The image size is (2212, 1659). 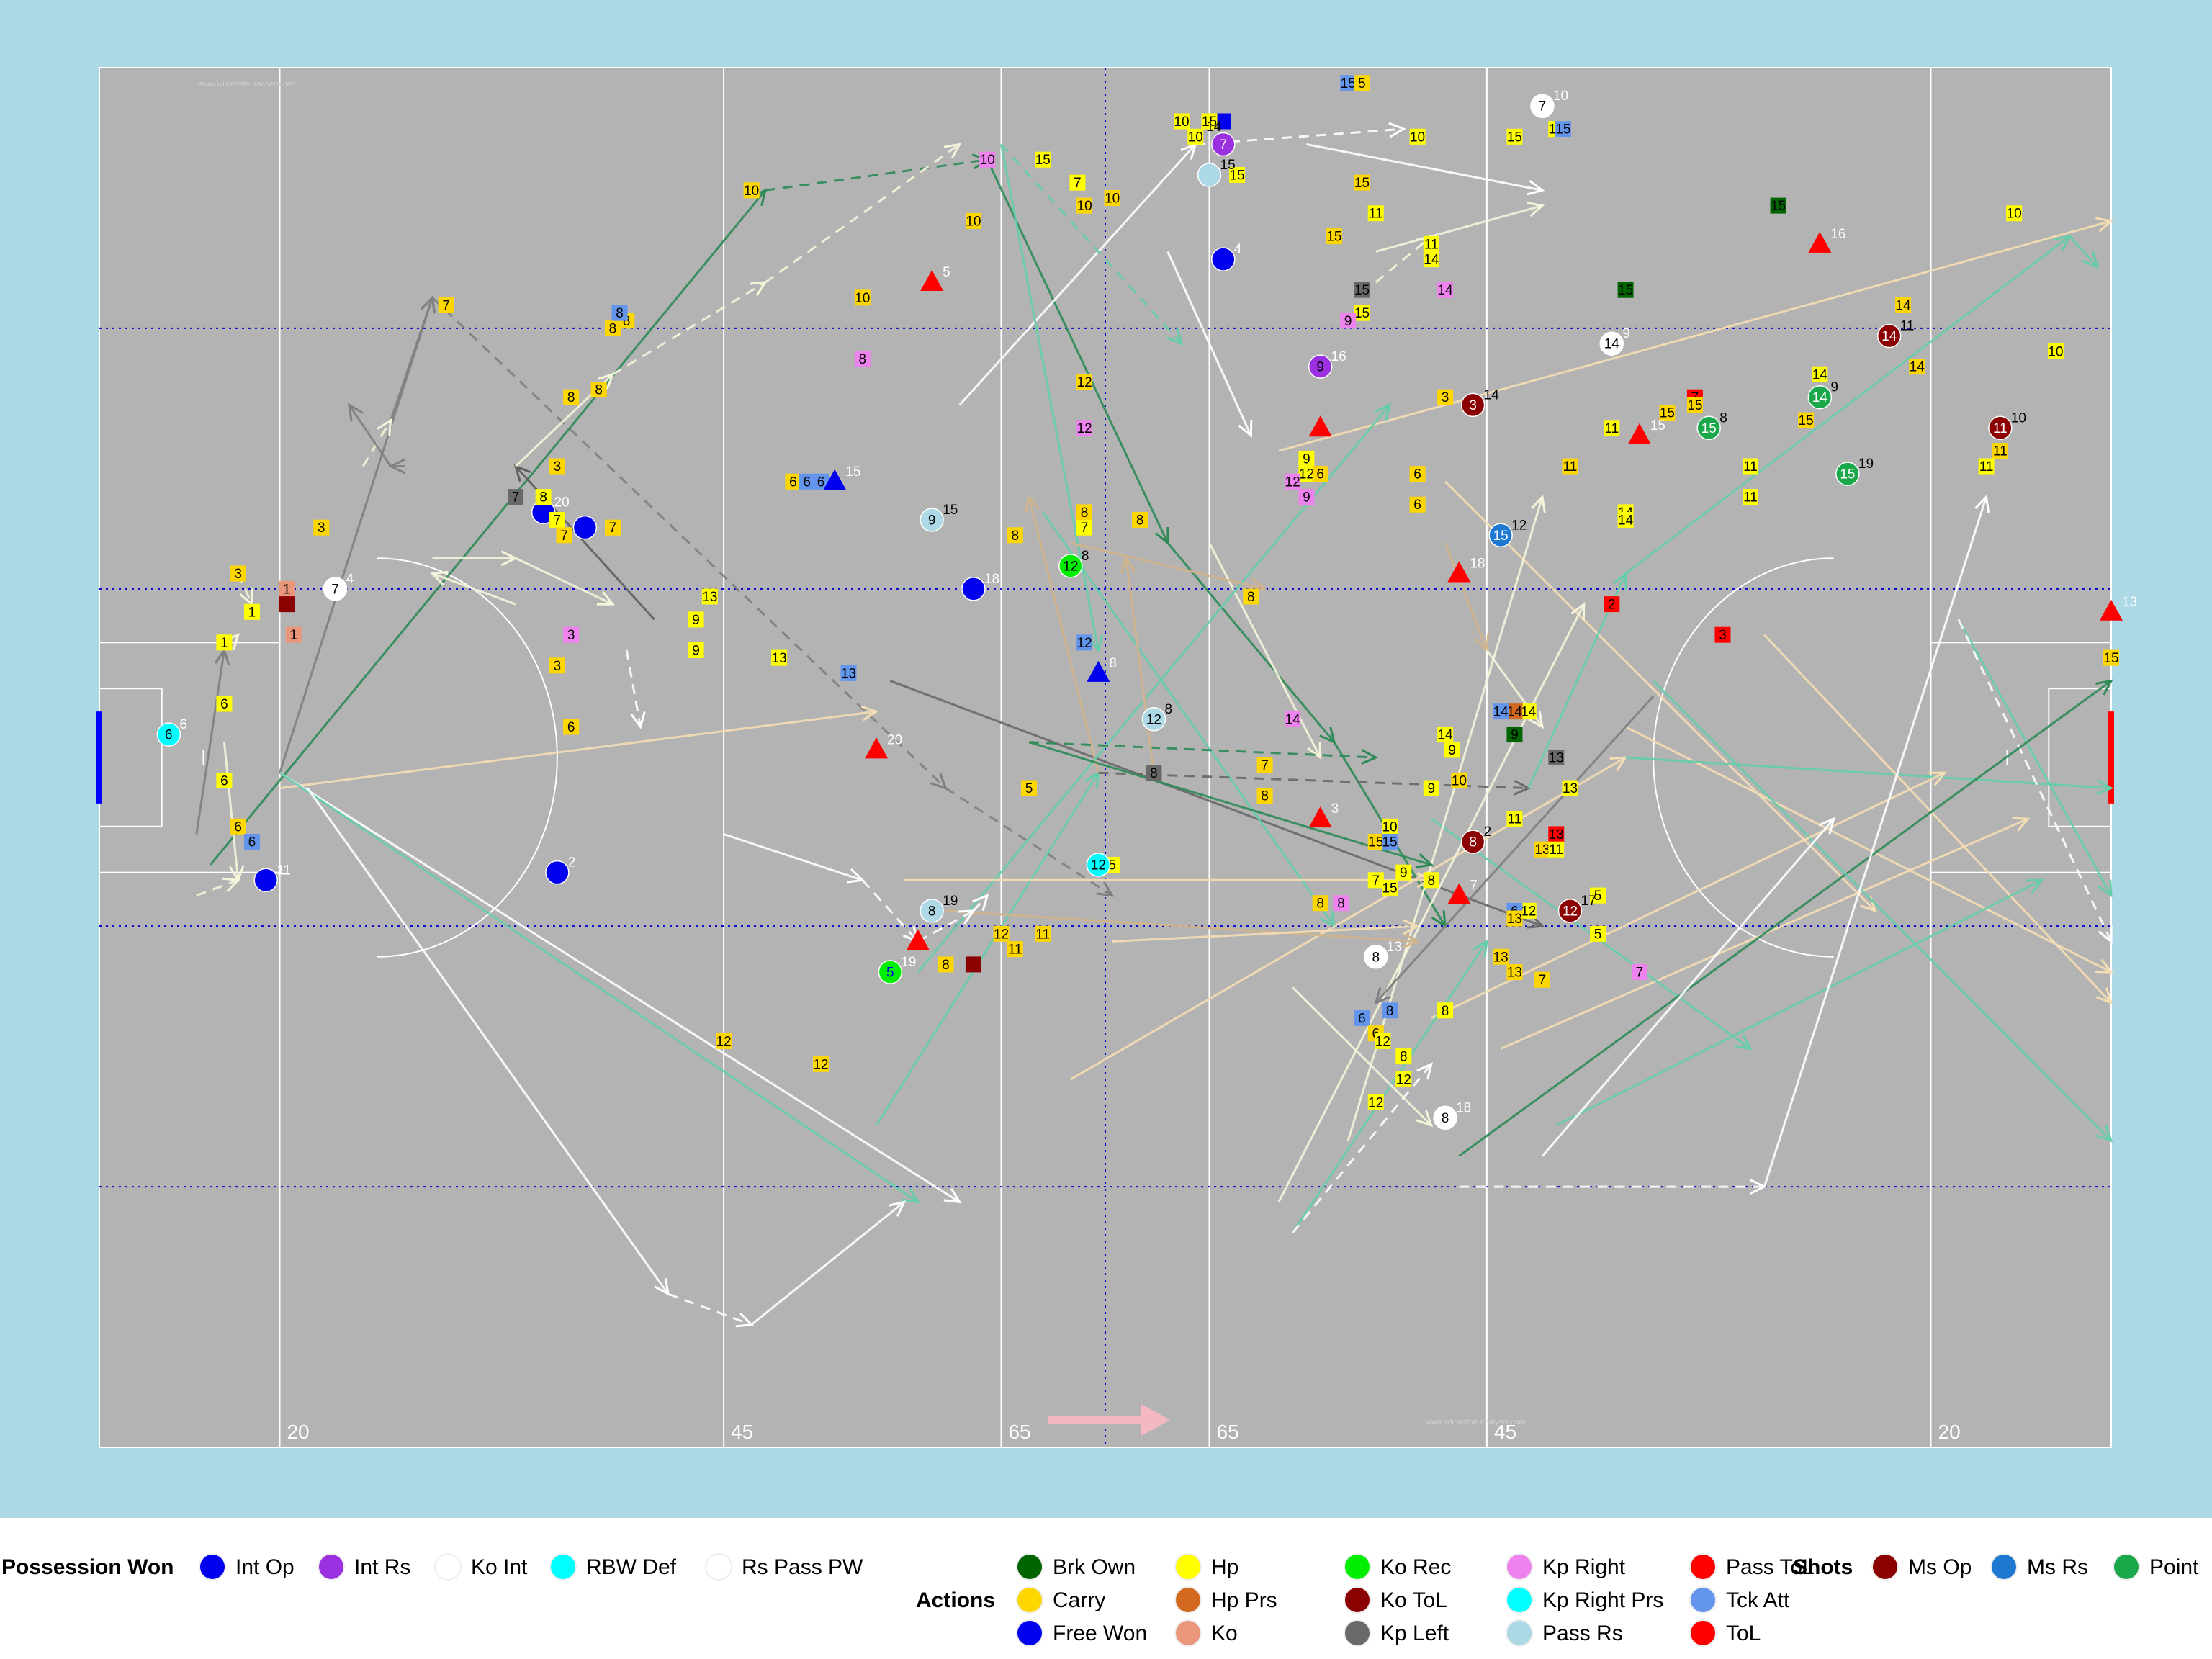 What do you see at coordinates (1838, 235) in the screenshot?
I see `event-tag: 16` at bounding box center [1838, 235].